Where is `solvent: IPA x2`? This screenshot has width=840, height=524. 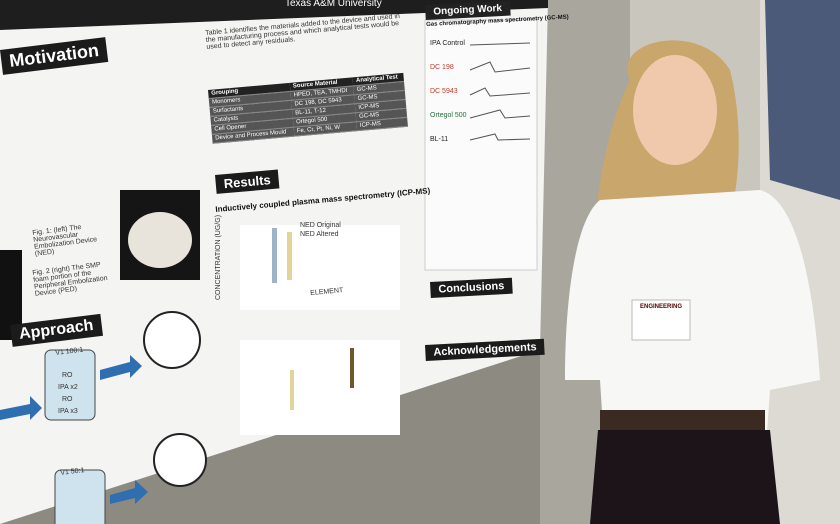
solvent: IPA x2 is located at coordinates (68, 387).